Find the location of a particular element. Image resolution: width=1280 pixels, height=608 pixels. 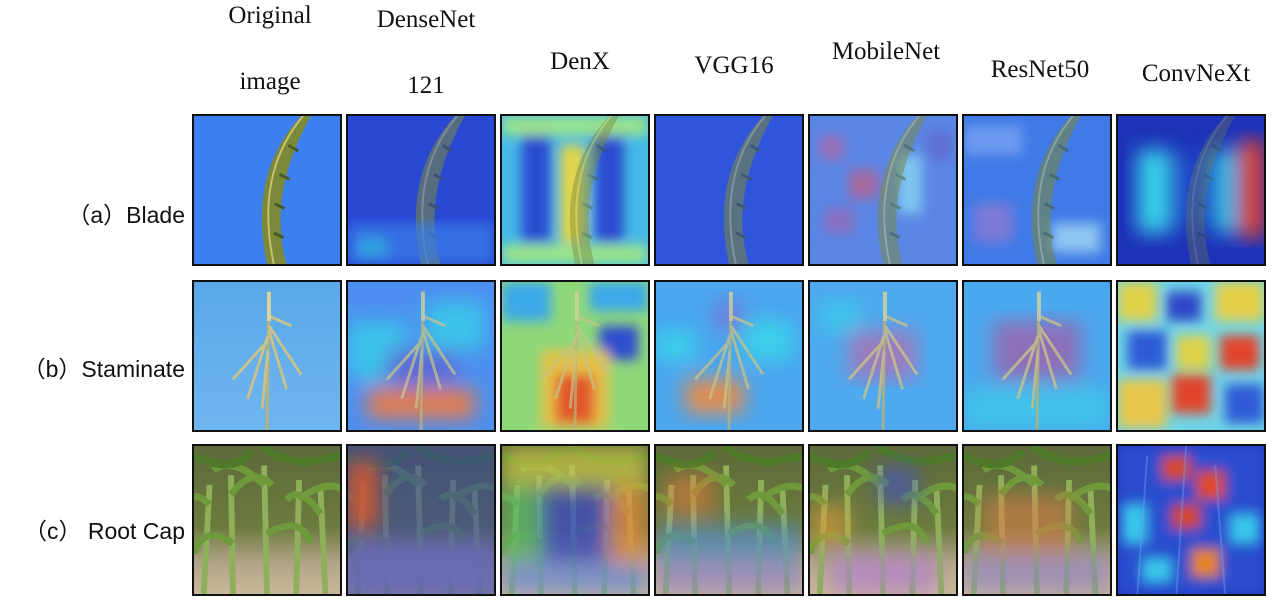

tile-blade-resnet50 is located at coordinates (1037, 190).